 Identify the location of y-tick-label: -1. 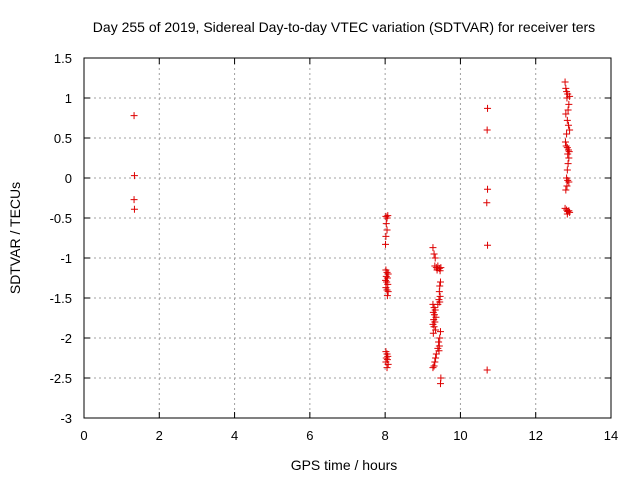
(66, 258).